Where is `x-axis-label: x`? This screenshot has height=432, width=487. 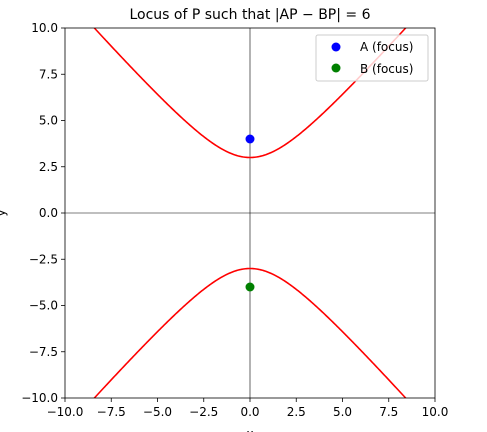
x-axis-label: x is located at coordinates (249, 429).